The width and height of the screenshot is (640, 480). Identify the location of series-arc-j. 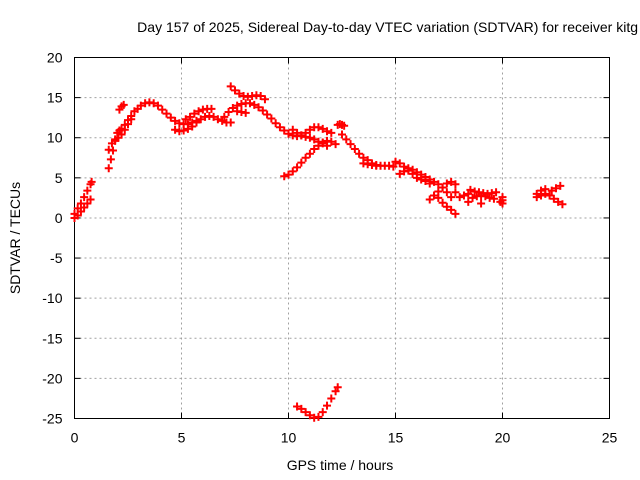
(241, 112).